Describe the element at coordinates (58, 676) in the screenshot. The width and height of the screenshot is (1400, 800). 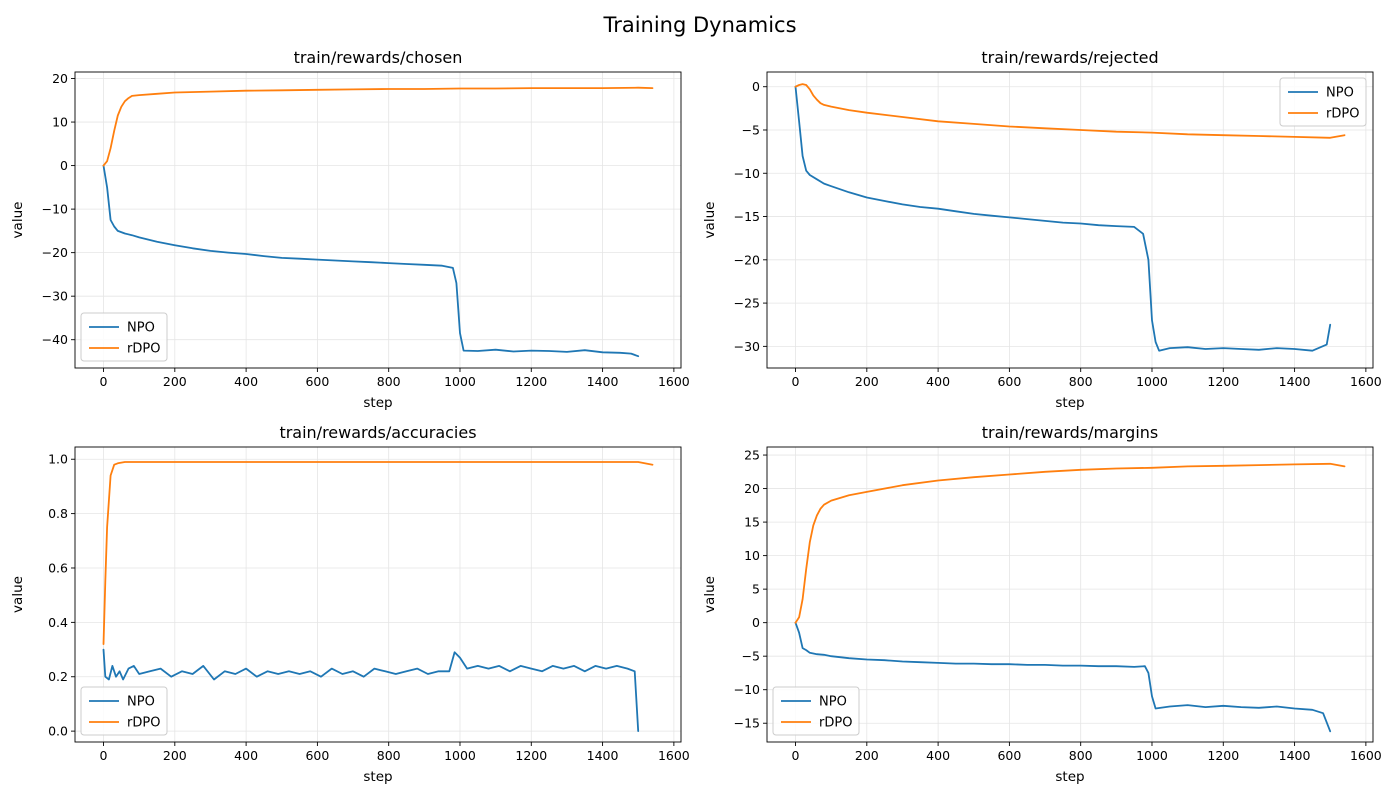
I see `y-tick-label: 0.2` at that location.